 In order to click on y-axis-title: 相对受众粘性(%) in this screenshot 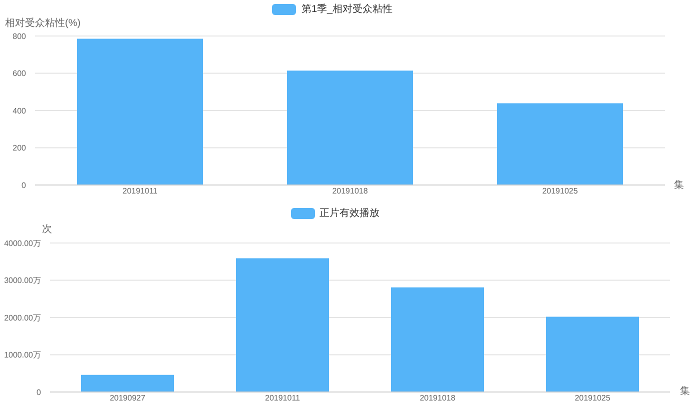, I will do `click(43, 23)`.